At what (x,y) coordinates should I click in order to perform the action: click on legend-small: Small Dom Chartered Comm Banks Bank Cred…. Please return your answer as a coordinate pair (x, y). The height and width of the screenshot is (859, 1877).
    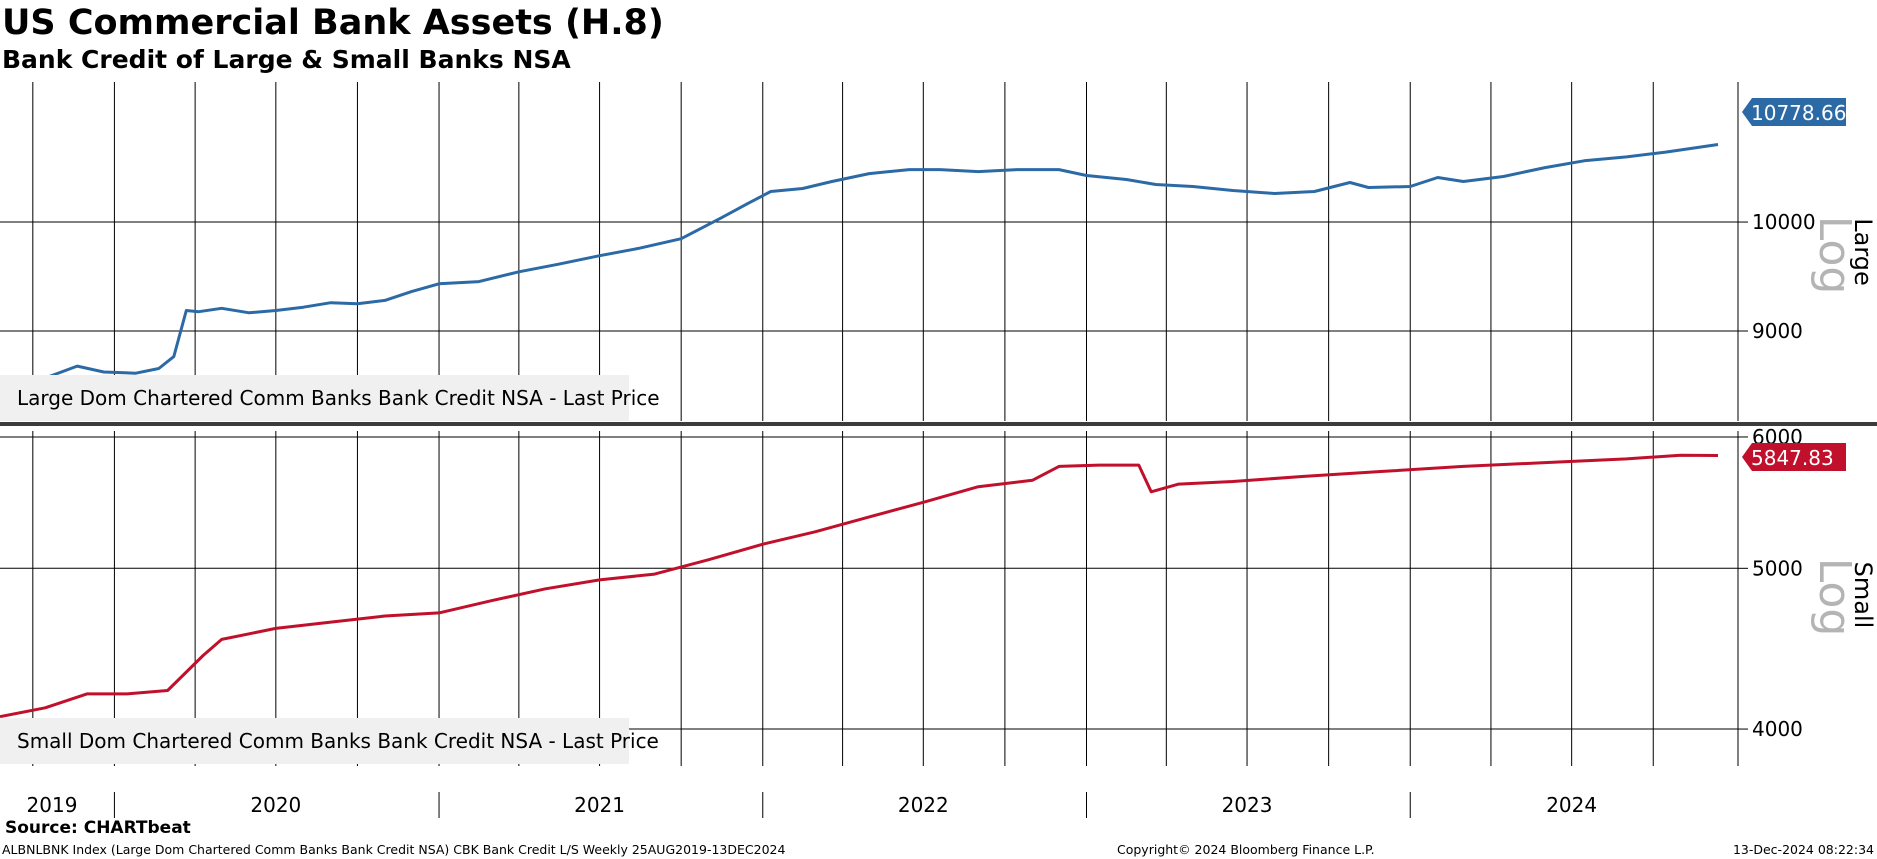
    Looking at the image, I should click on (329, 741).